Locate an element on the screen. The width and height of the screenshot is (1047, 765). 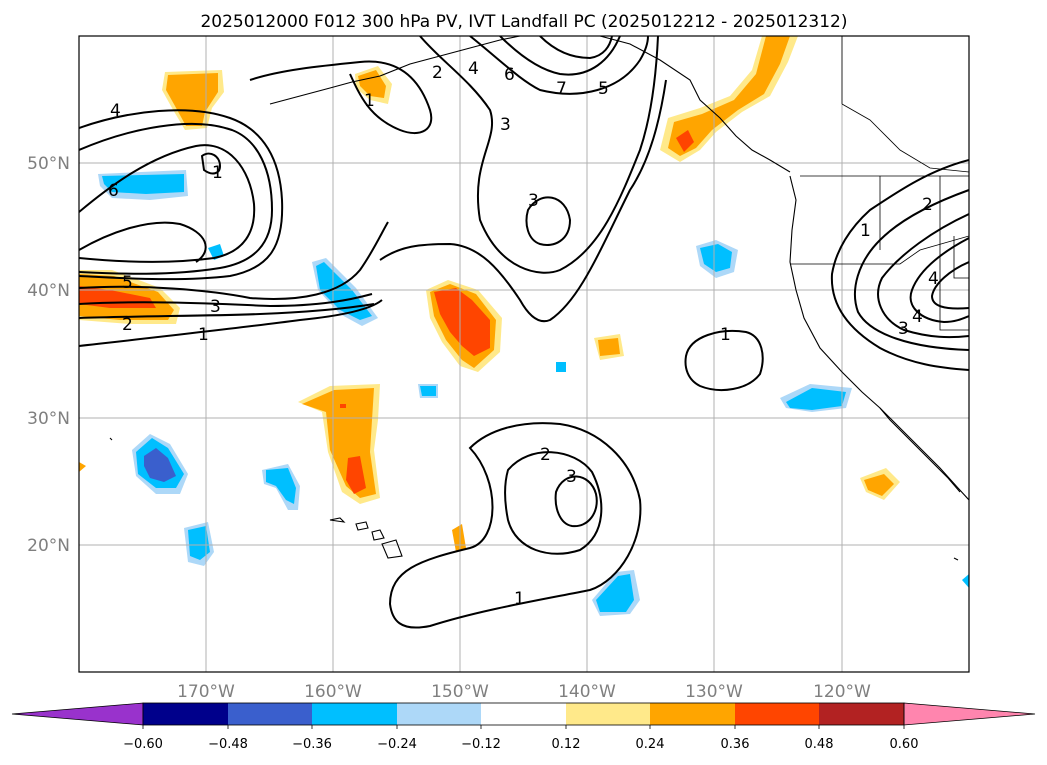
colorbar-tick-label: −0.48 is located at coordinates (228, 744).